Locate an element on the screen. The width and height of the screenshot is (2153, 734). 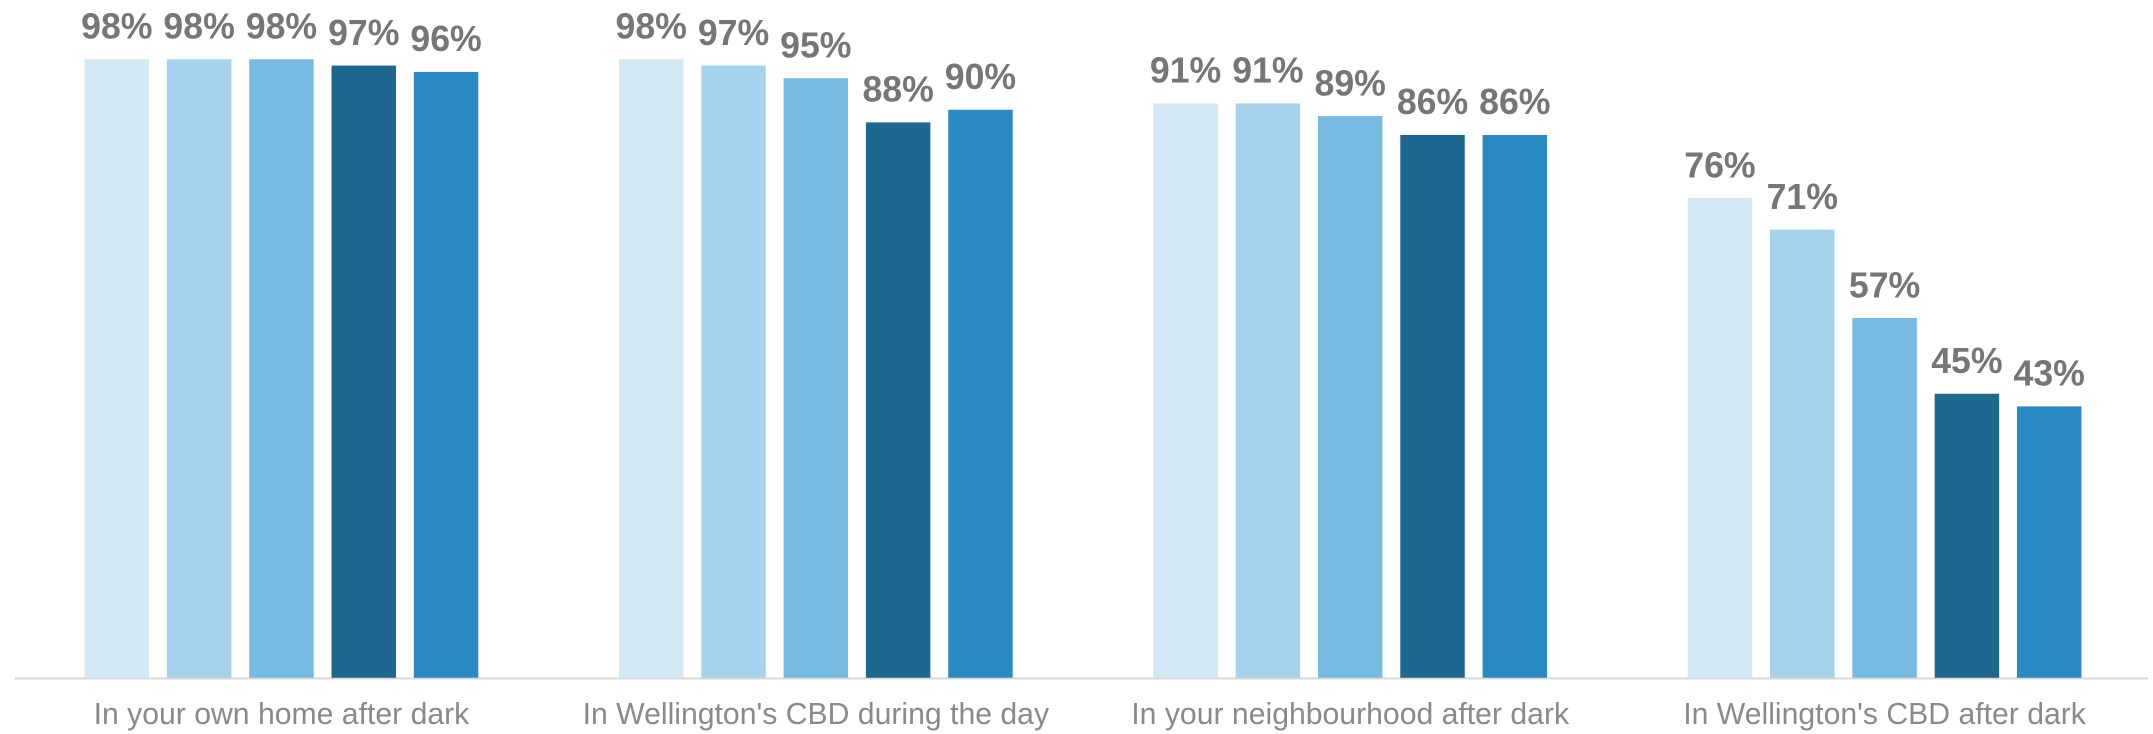
value-label: 45% is located at coordinates (1966, 361).